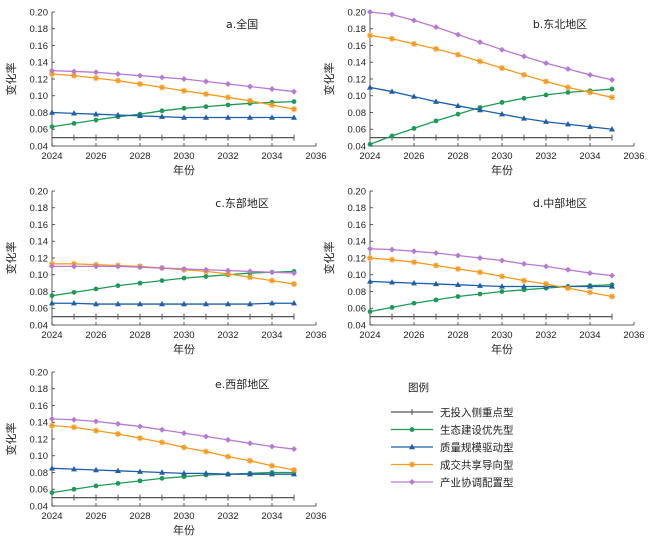 Image resolution: width=650 pixels, height=547 pixels. I want to click on x-tick-label: 2032, so click(545, 156).